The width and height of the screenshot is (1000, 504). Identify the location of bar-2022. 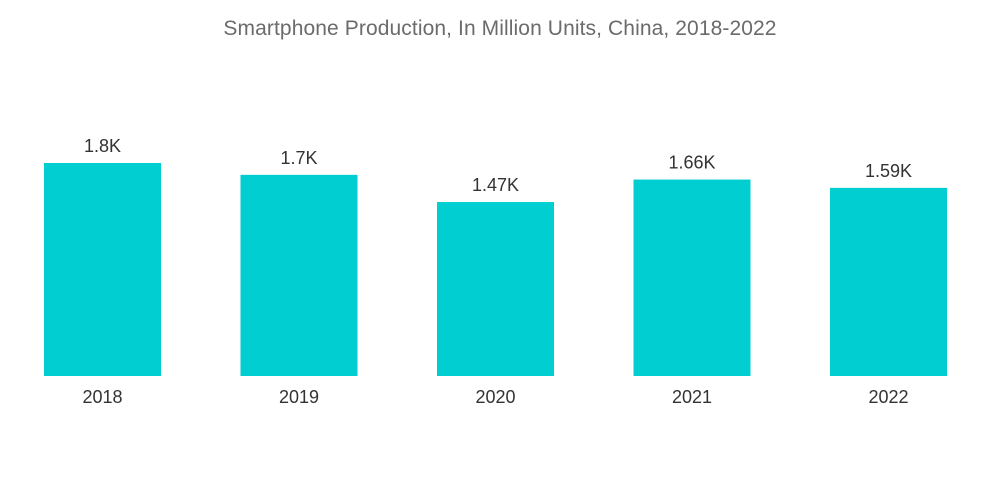
(888, 281).